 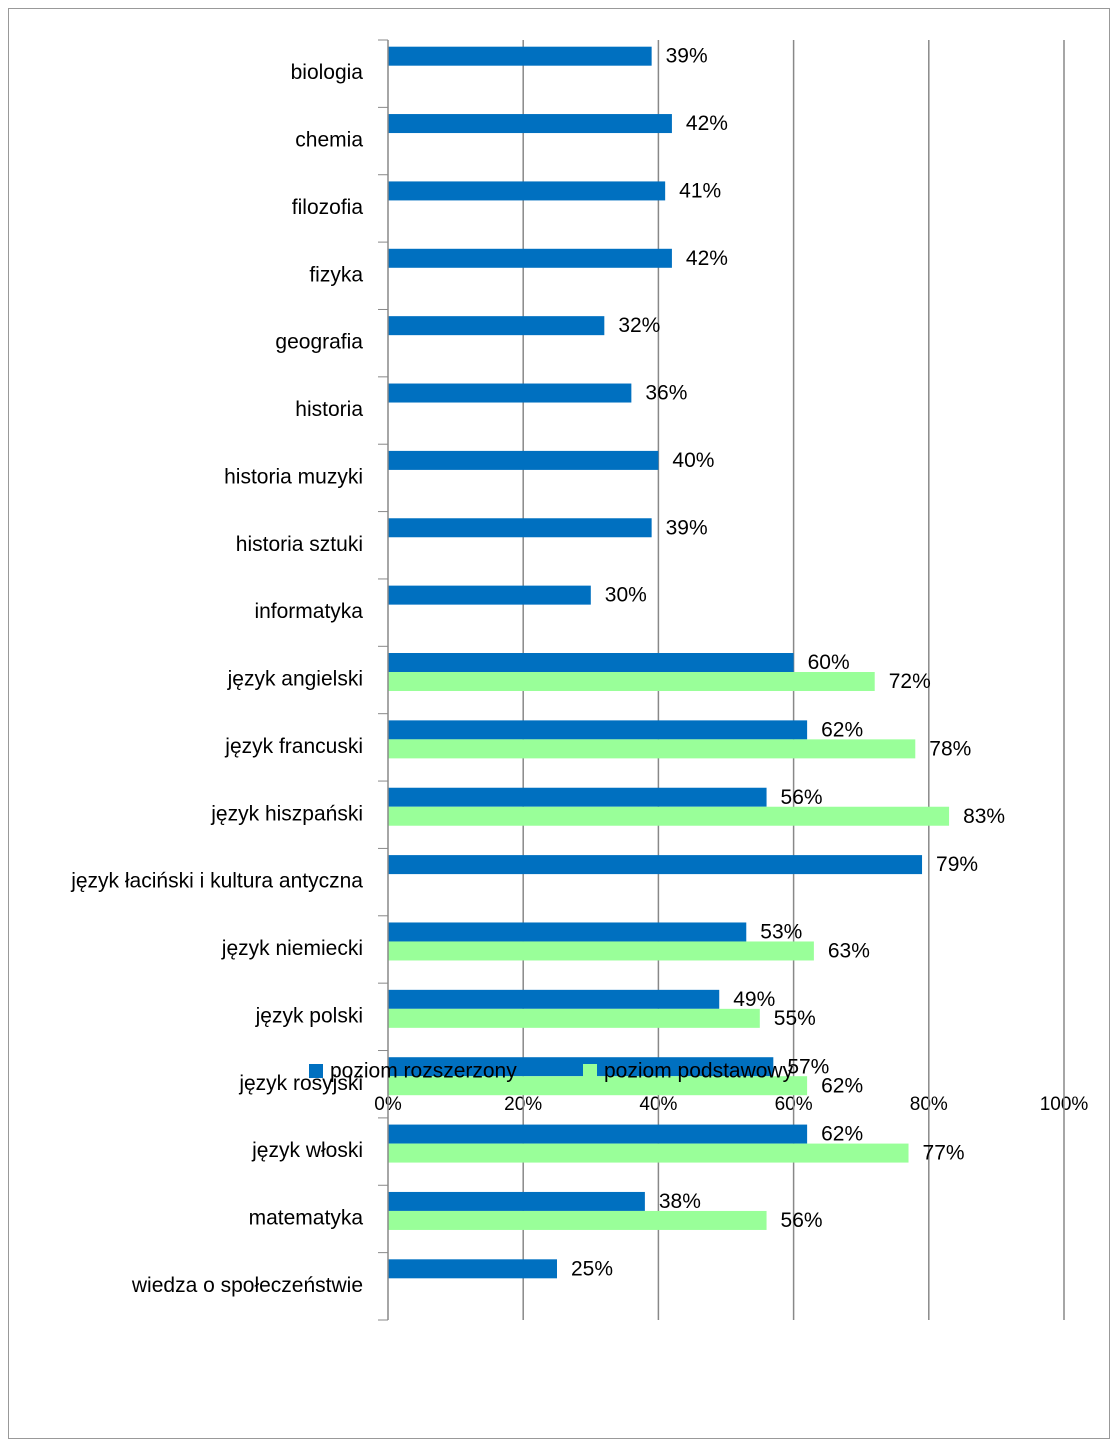 I want to click on y-tick-label: wiedza o społeczeństwie, so click(x=247, y=1285).